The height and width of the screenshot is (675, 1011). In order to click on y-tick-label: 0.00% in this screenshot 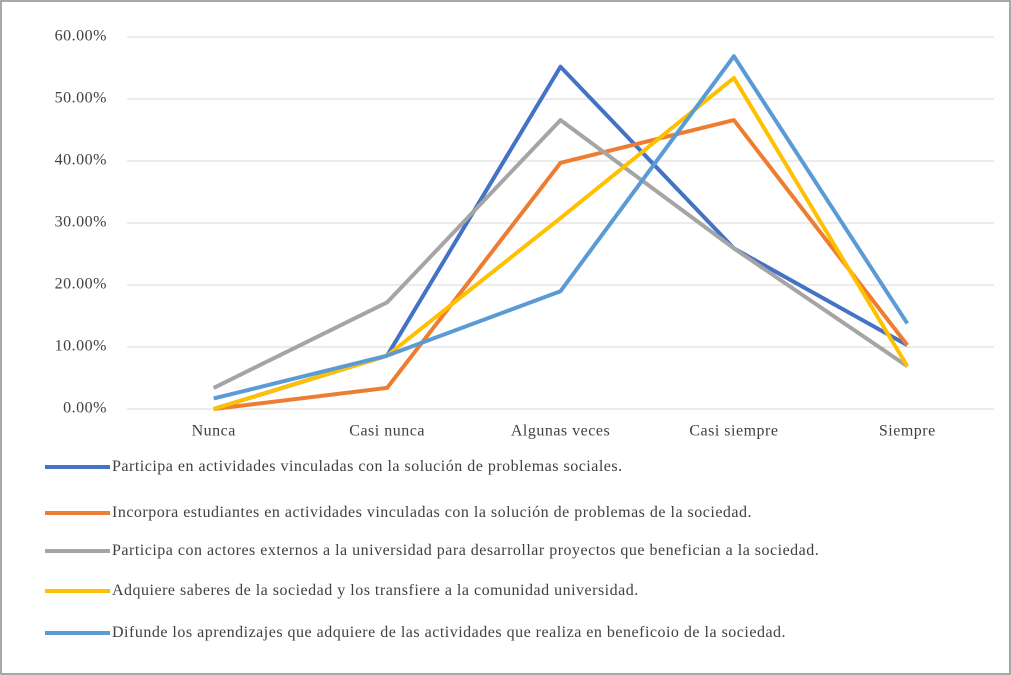, I will do `click(85, 408)`.